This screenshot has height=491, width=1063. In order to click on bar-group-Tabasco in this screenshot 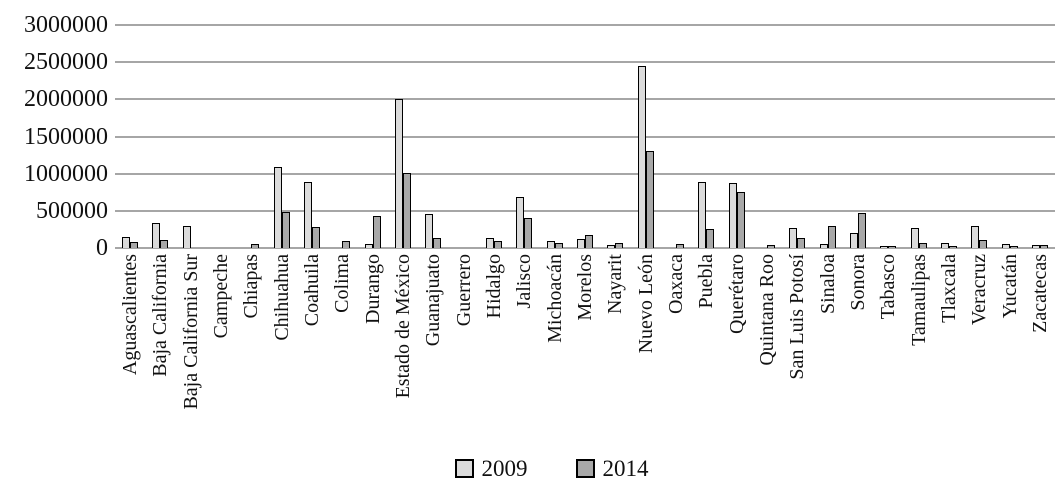, I will do `click(888, 247)`.